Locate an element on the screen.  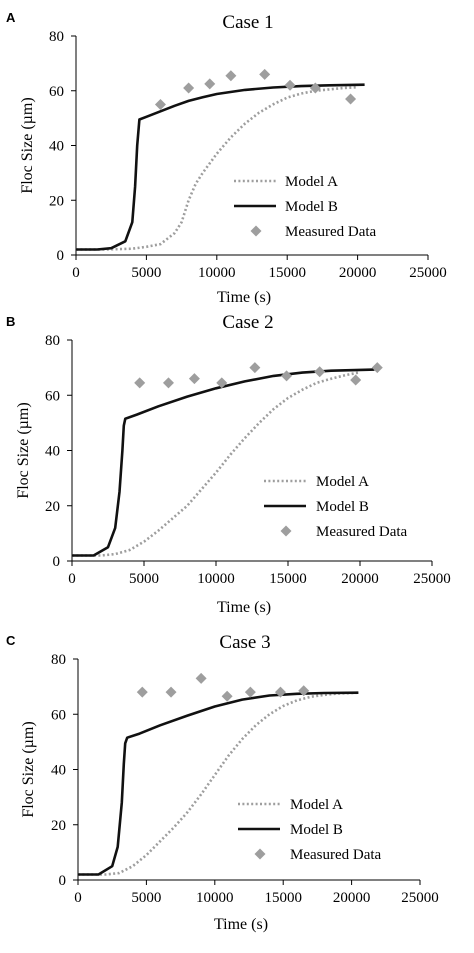
panel-label: A is located at coordinates (11, 17).